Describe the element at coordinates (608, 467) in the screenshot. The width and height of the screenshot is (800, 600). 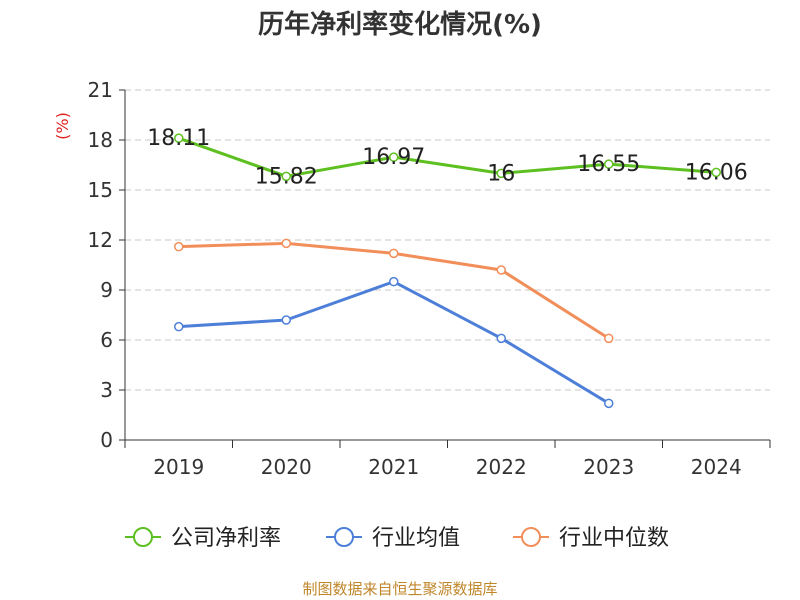
I see `x-tick-label: 2023` at that location.